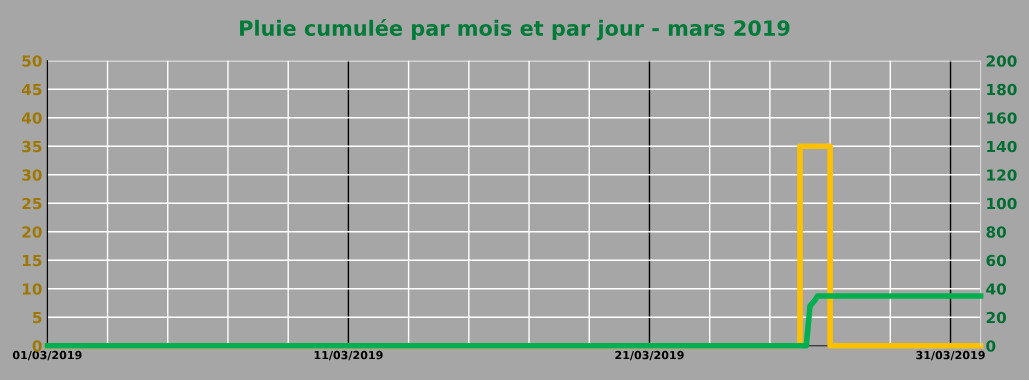 The height and width of the screenshot is (380, 1029). I want to click on y-tick-label: 30, so click(32, 175).